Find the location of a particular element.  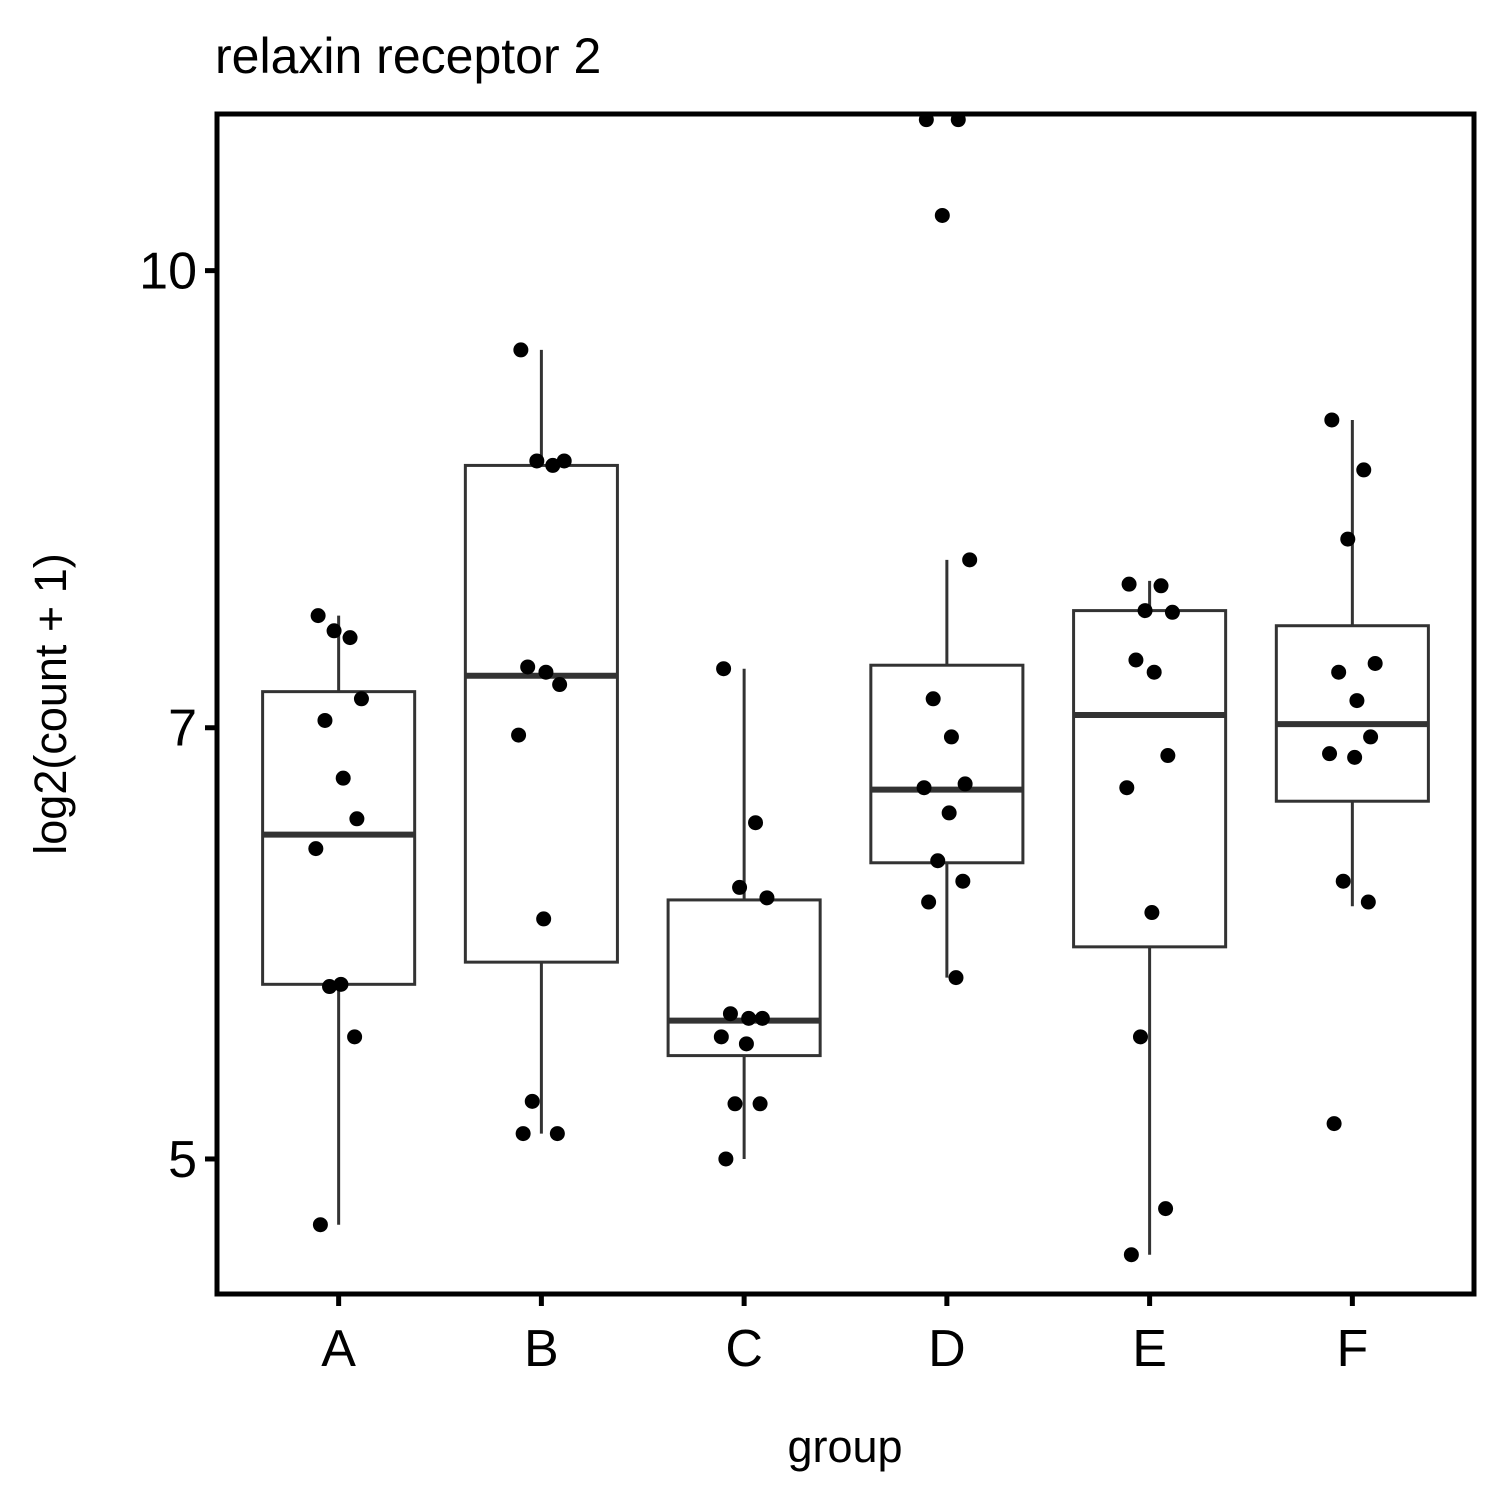

box-C is located at coordinates (744, 913).